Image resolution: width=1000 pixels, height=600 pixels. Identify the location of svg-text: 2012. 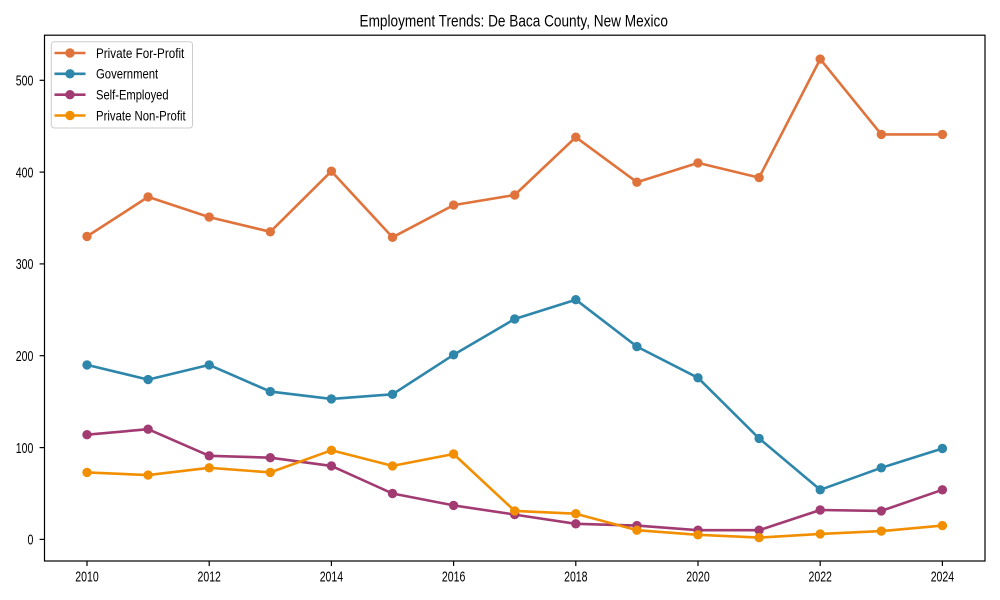
(209, 578).